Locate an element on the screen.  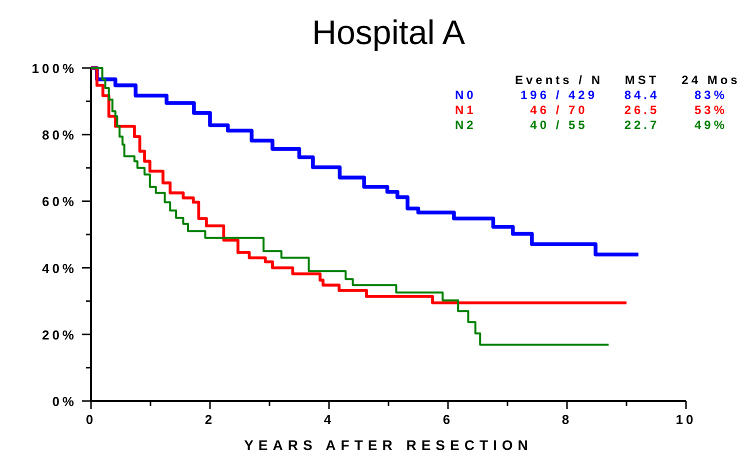
x-tick-label: 8 is located at coordinates (567, 419).